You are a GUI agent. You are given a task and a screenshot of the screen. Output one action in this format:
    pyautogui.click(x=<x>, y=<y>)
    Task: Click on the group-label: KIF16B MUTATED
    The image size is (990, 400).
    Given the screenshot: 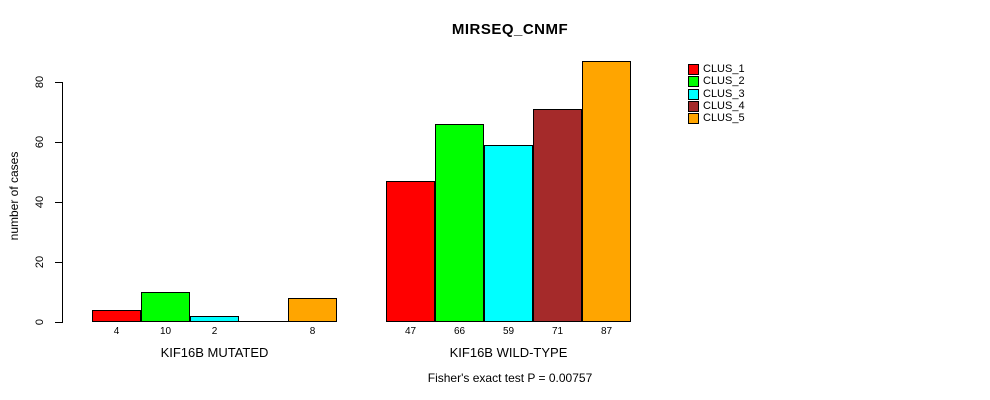 What is the action you would take?
    pyautogui.click(x=214, y=352)
    